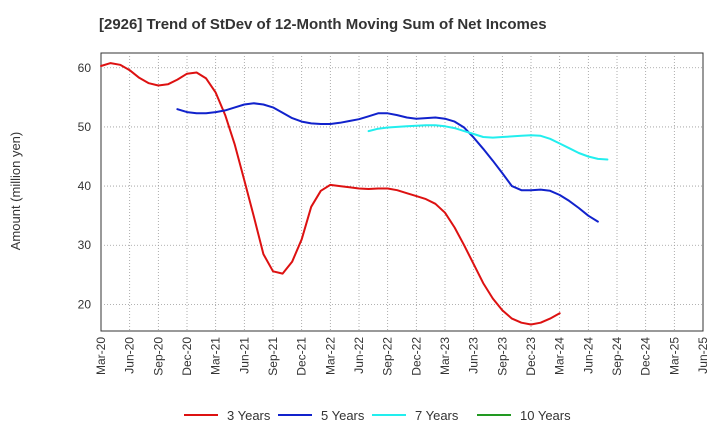 This screenshot has width=720, height=440. Describe the element at coordinates (646, 356) in the screenshot. I see `x-tick-label: Dec-24` at that location.